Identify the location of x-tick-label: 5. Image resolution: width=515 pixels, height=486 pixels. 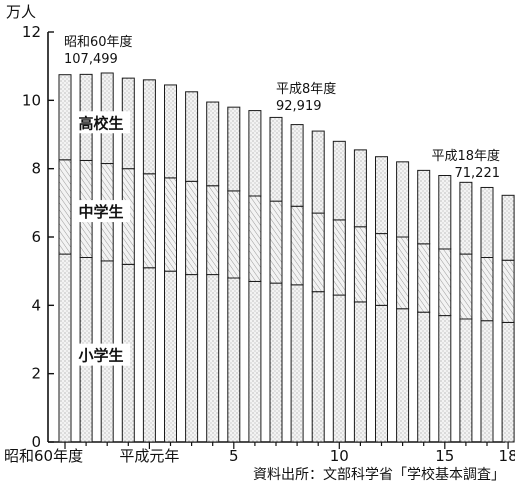
(234, 456).